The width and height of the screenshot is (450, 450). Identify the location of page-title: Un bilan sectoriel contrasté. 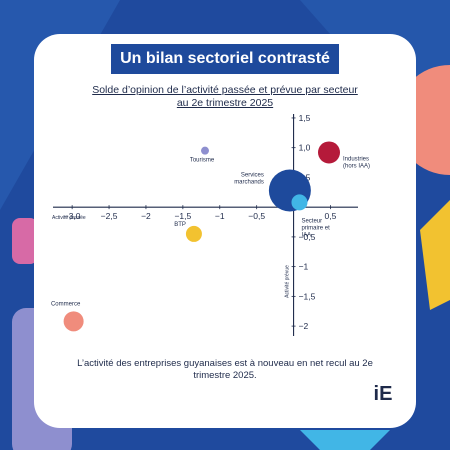
(225, 59).